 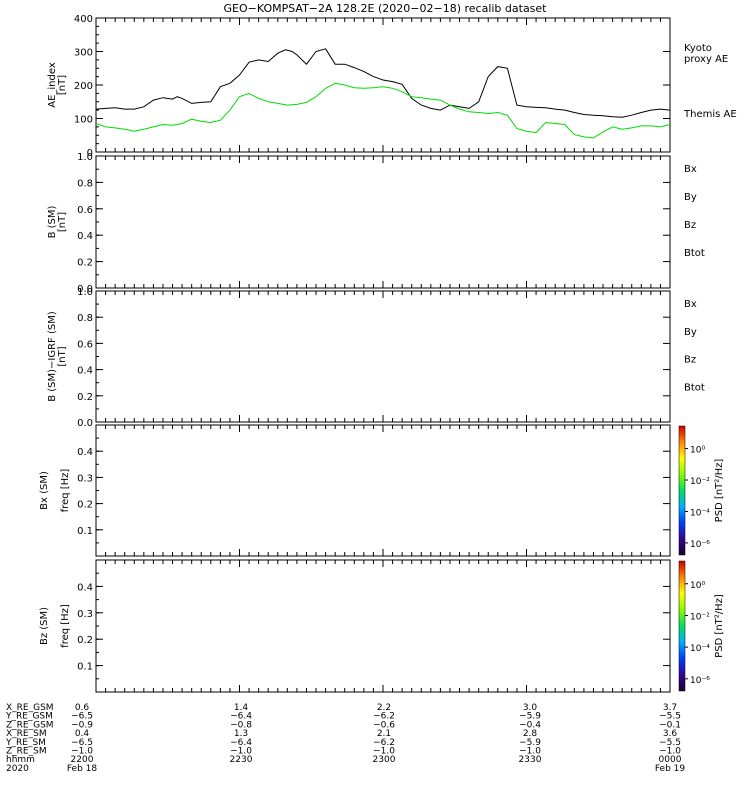 I want to click on y-axis-label: B (SM), so click(x=52, y=221).